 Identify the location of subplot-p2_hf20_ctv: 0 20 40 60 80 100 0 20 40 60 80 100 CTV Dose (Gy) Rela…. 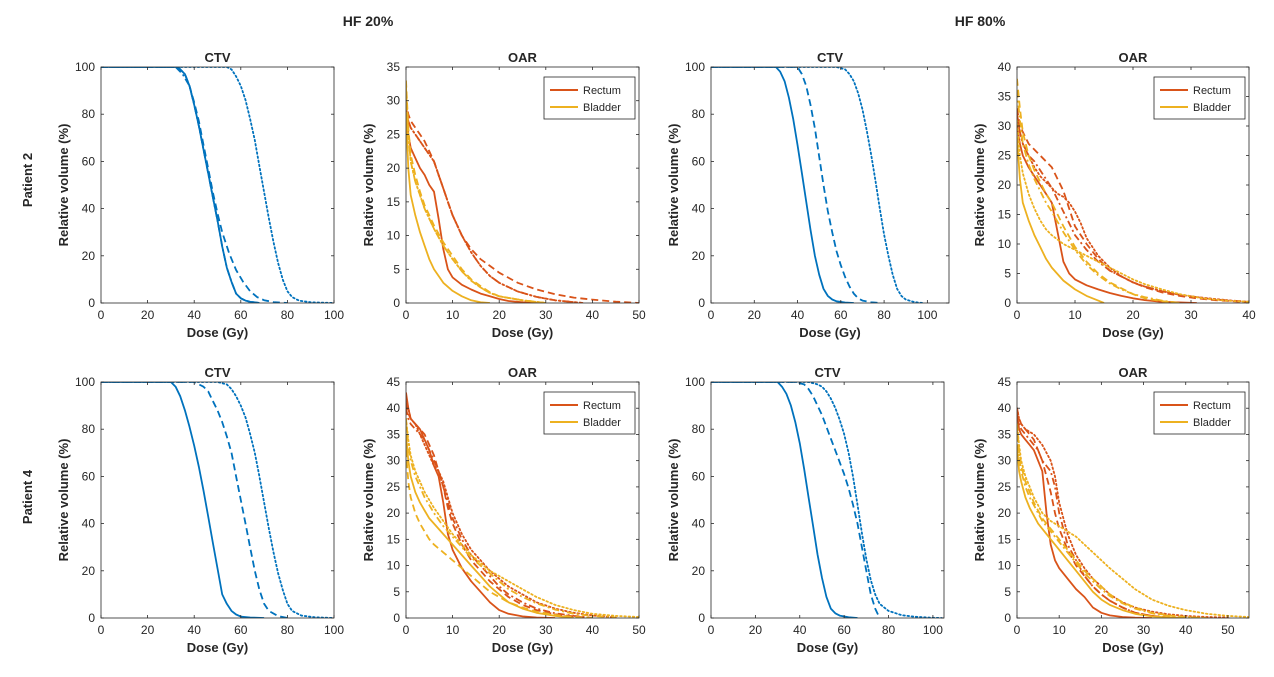
(200, 195).